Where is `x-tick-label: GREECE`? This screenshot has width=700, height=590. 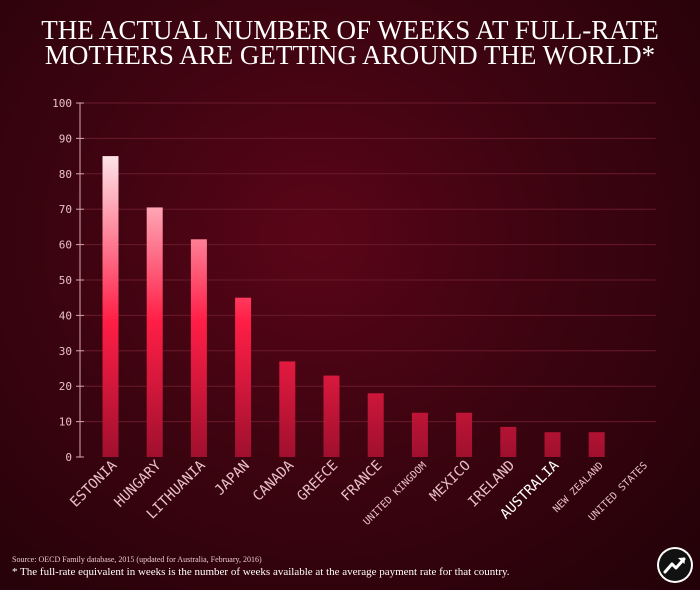
x-tick-label: GREECE is located at coordinates (317, 481).